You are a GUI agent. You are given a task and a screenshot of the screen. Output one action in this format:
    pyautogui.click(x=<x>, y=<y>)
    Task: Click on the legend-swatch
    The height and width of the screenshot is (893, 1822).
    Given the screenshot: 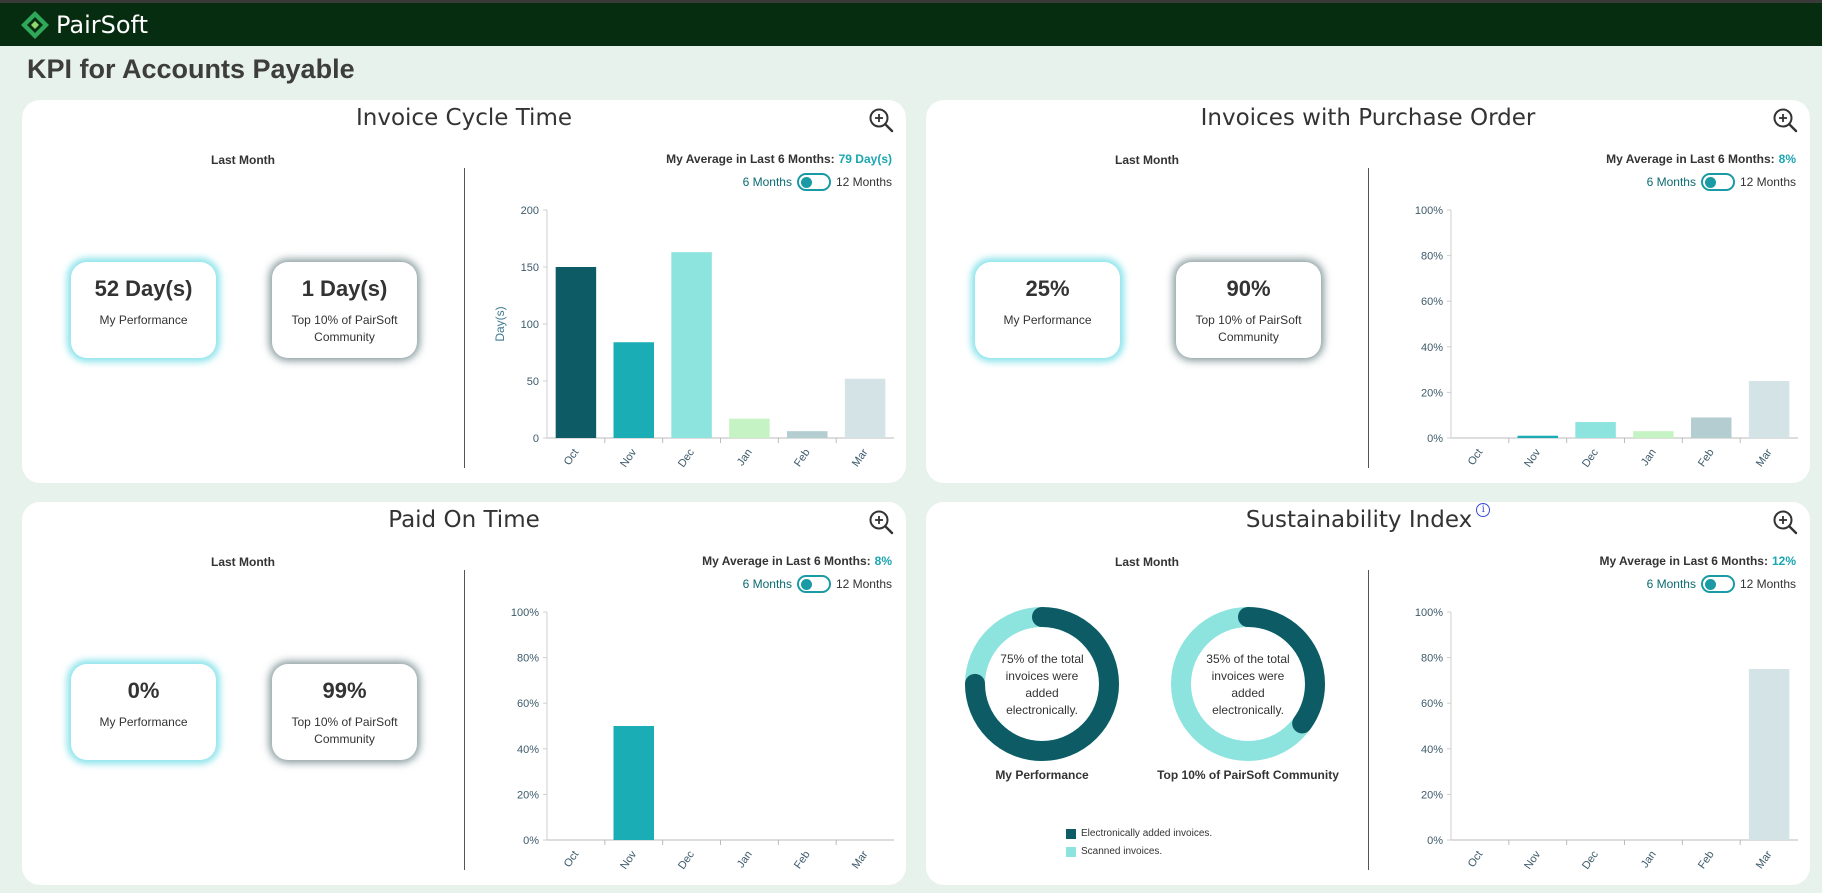 What is the action you would take?
    pyautogui.click(x=1071, y=833)
    